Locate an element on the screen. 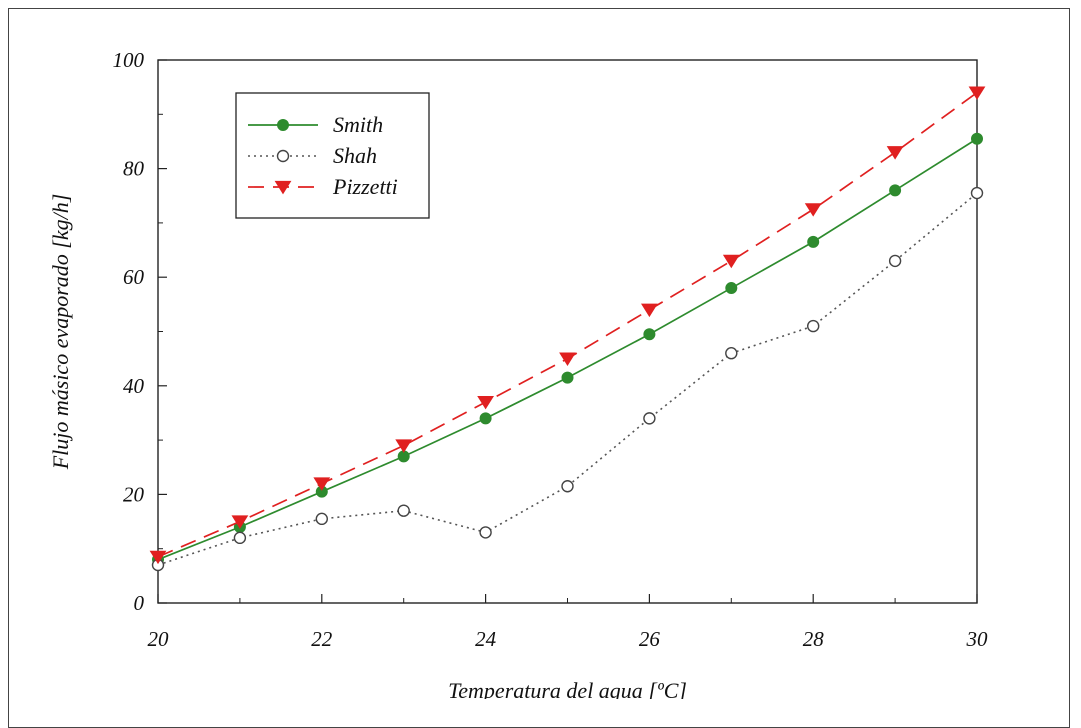 The width and height of the screenshot is (1081, 728). y-tick-label: 0 is located at coordinates (139, 603).